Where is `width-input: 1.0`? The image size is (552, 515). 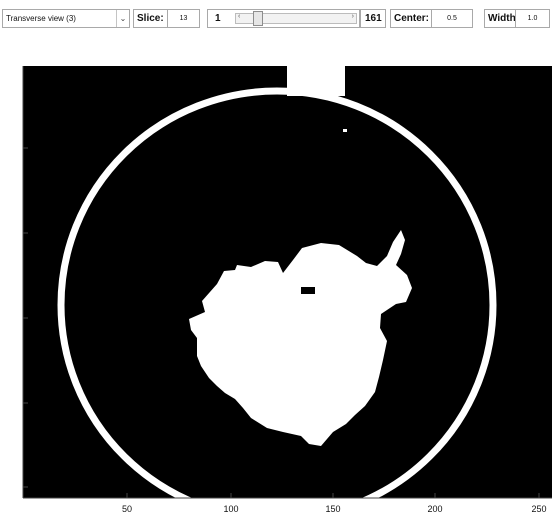
width-input: 1.0 is located at coordinates (532, 18).